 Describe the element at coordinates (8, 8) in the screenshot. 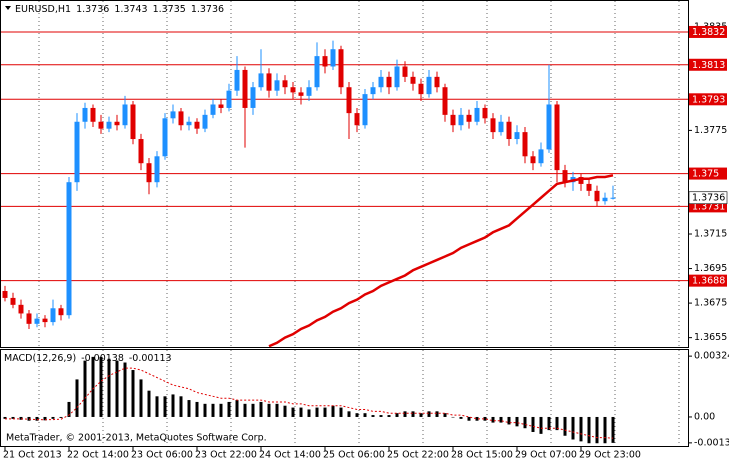

I see `chart-menu-icon` at that location.